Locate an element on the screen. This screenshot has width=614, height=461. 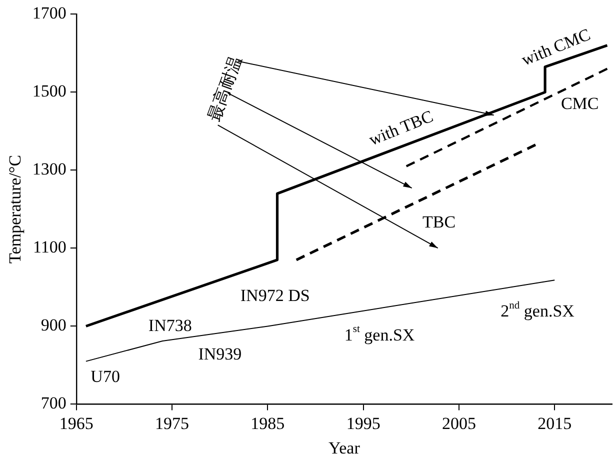
x-axis-title: Year is located at coordinates (344, 448).